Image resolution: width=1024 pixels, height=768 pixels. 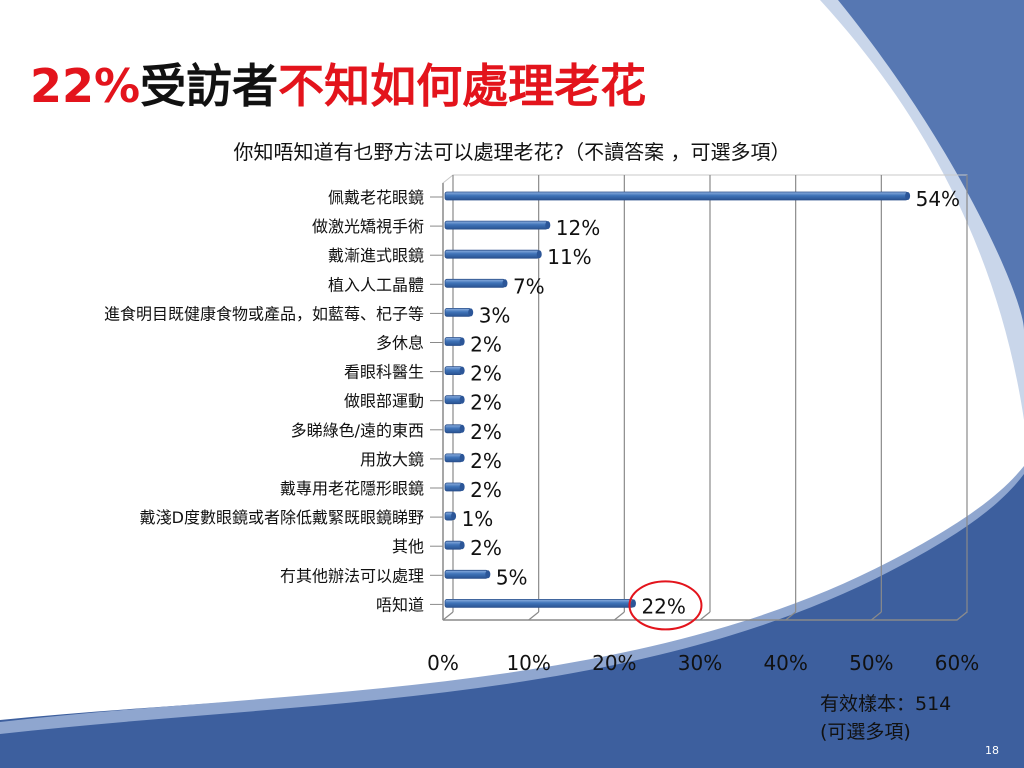 What do you see at coordinates (785, 663) in the screenshot?
I see `x-tick-label: 40%` at bounding box center [785, 663].